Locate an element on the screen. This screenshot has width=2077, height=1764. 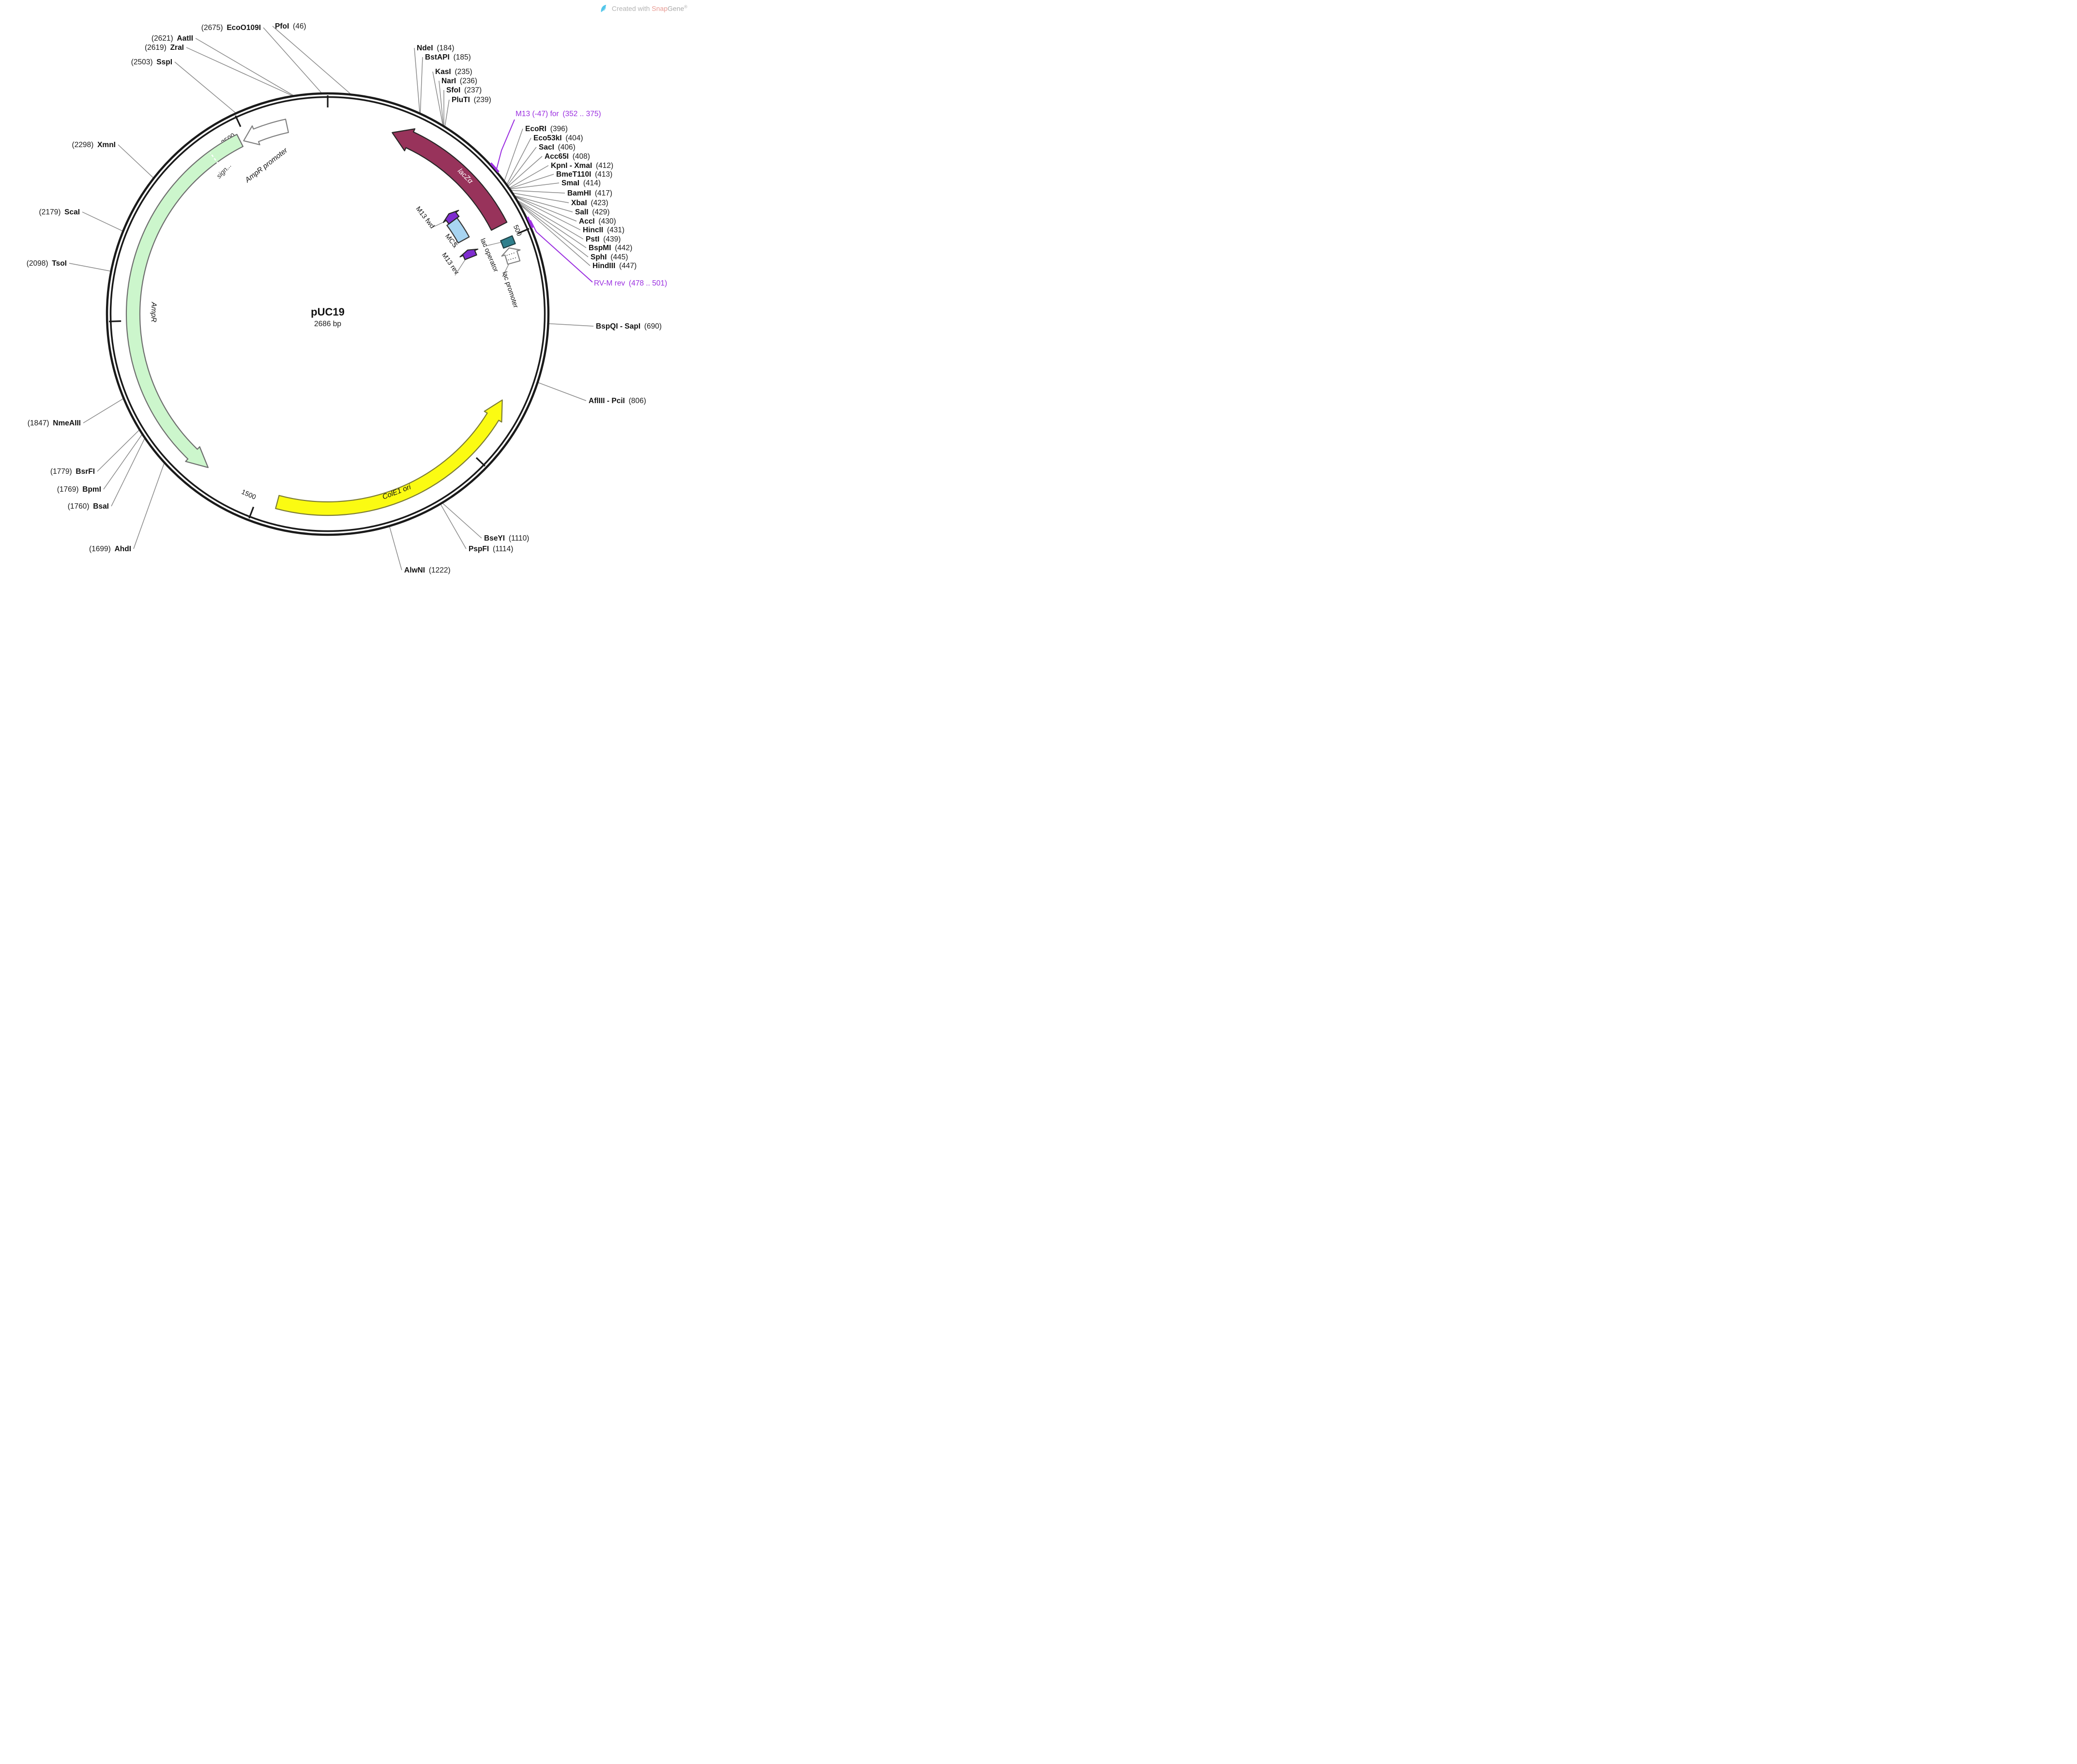
leader-BmeT110I is located at coordinates (531, 181).